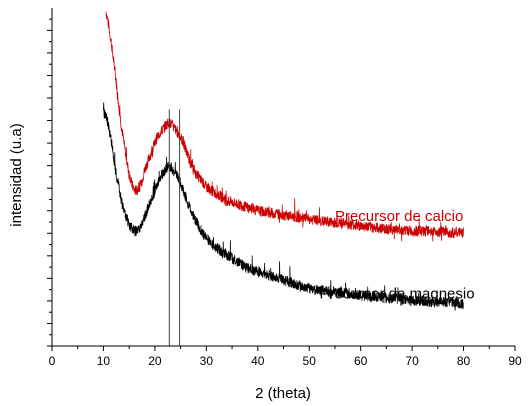  Describe the element at coordinates (515, 361) in the screenshot. I see `x-tick-label: 90` at that location.